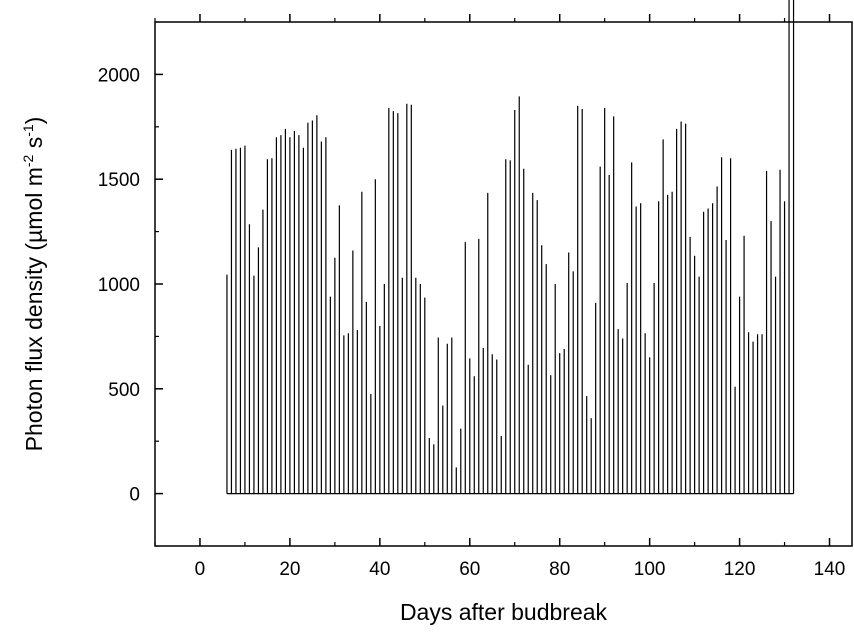  Describe the element at coordinates (650, 569) in the screenshot. I see `x-tick-label: 100` at that location.